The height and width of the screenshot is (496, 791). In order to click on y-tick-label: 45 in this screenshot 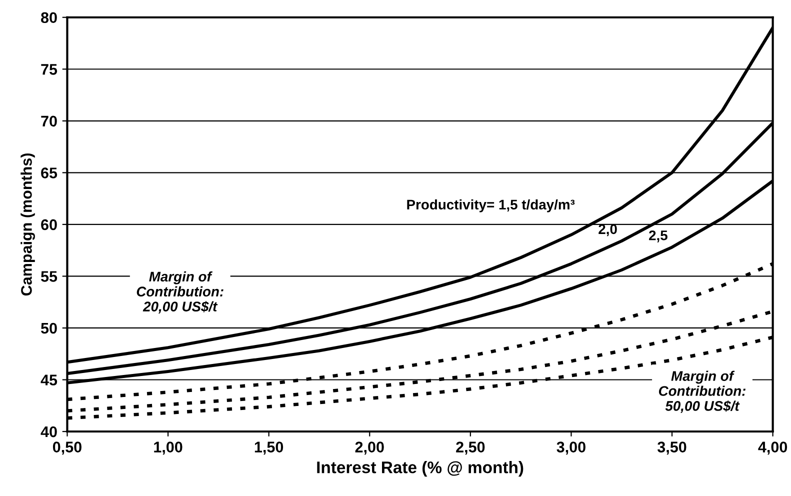, I will do `click(49, 380)`.